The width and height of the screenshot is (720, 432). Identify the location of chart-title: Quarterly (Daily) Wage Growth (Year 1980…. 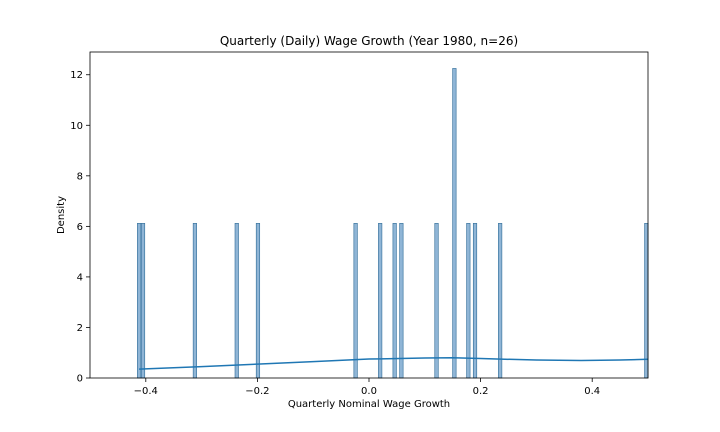
(369, 41).